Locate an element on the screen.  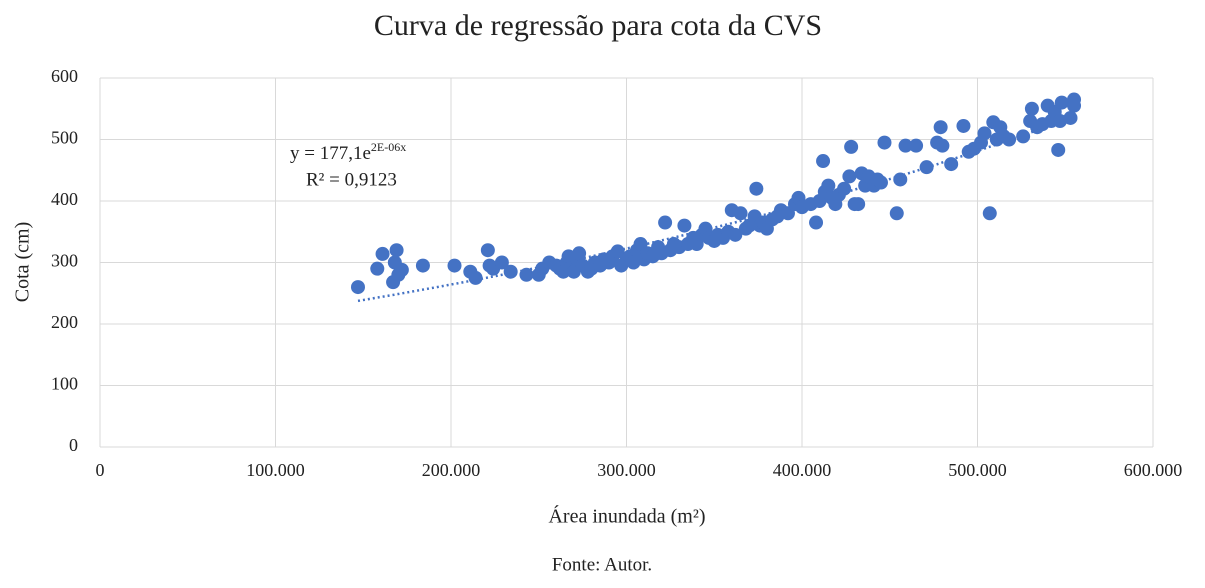
equation-base: y = 177,1e is located at coordinates (330, 153).